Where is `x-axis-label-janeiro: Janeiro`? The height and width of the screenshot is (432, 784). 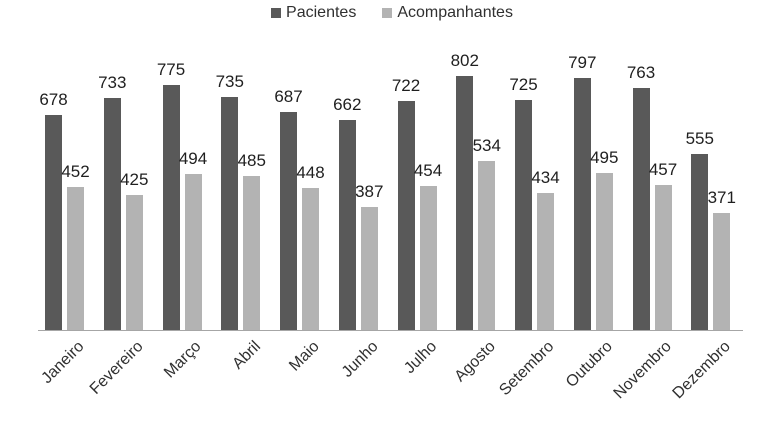
x-axis-label-janeiro: Janeiro is located at coordinates (63, 363).